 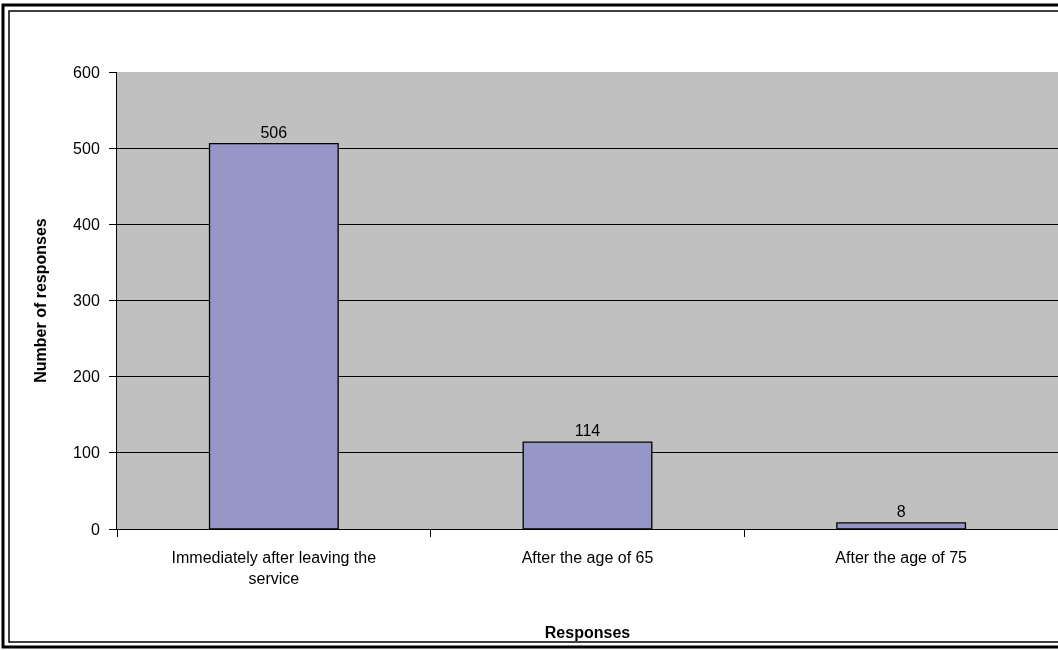 I want to click on y-tick-label: 600, so click(x=86, y=72).